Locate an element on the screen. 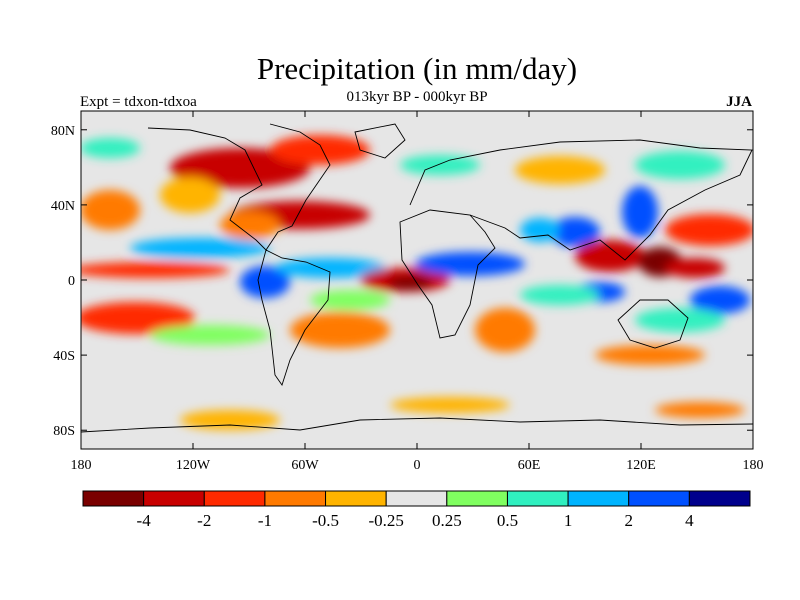 The width and height of the screenshot is (800, 600). antarctica-coastline is located at coordinates (417, 425).